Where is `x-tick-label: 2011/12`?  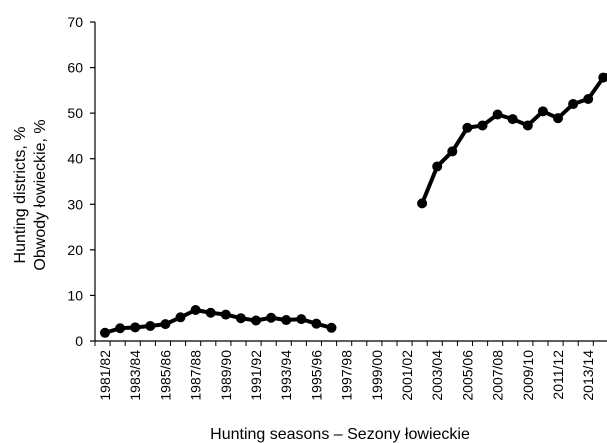
x-tick-label: 2011/12 is located at coordinates (558, 375).